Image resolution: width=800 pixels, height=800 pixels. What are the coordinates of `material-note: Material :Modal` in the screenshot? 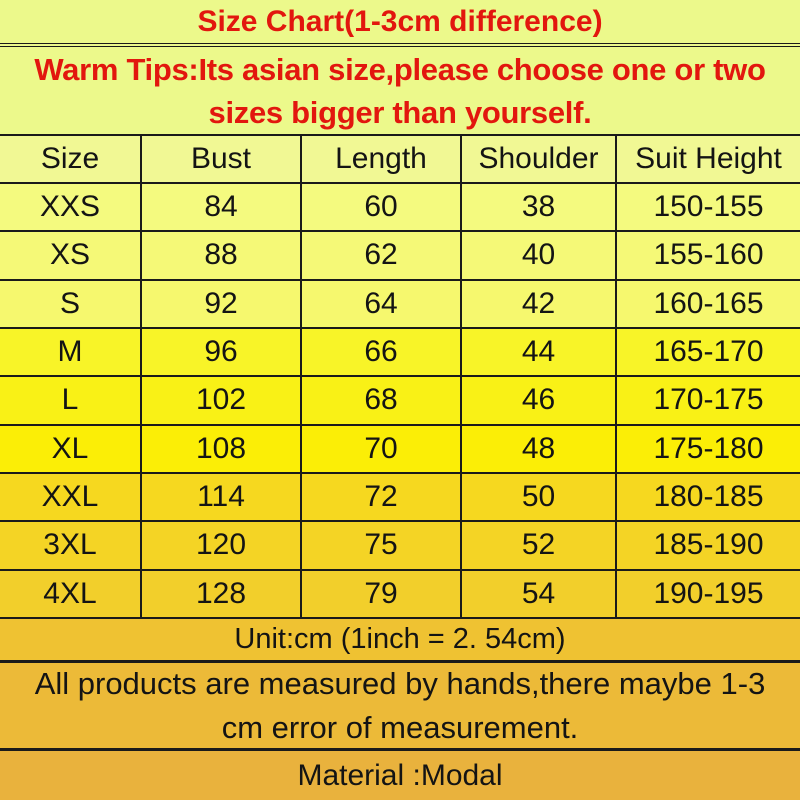 It's located at (400, 775).